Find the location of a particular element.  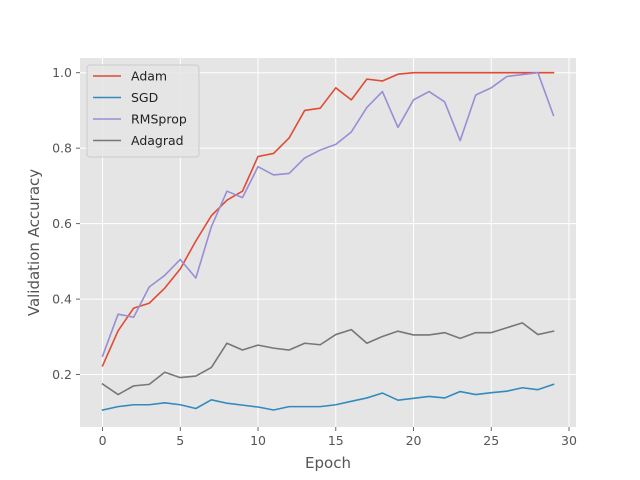

legend-box is located at coordinates (143, 111).